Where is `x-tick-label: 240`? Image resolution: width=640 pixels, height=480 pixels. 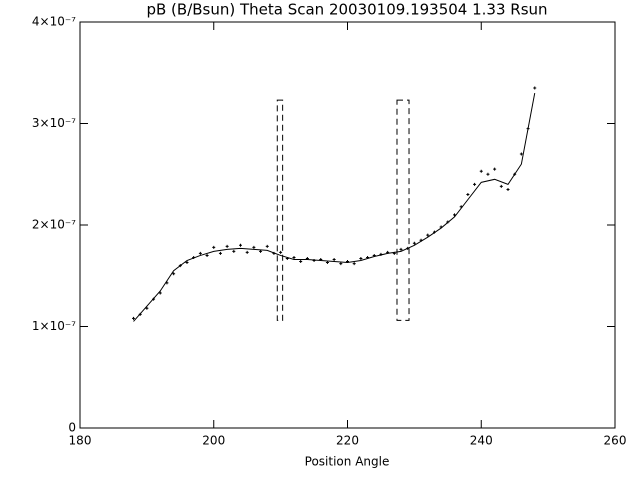
x-tick-label: 240 is located at coordinates (481, 441).